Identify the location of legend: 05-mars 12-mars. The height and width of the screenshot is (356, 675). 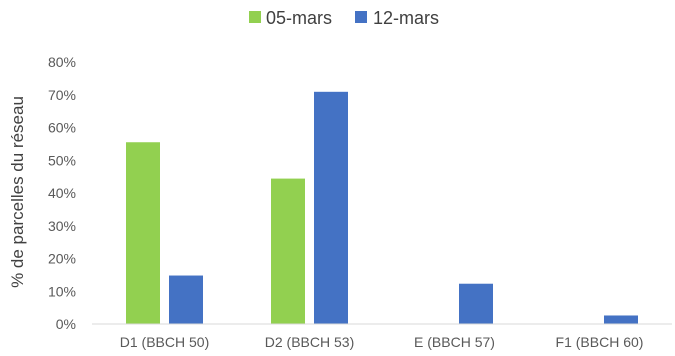
(344, 18).